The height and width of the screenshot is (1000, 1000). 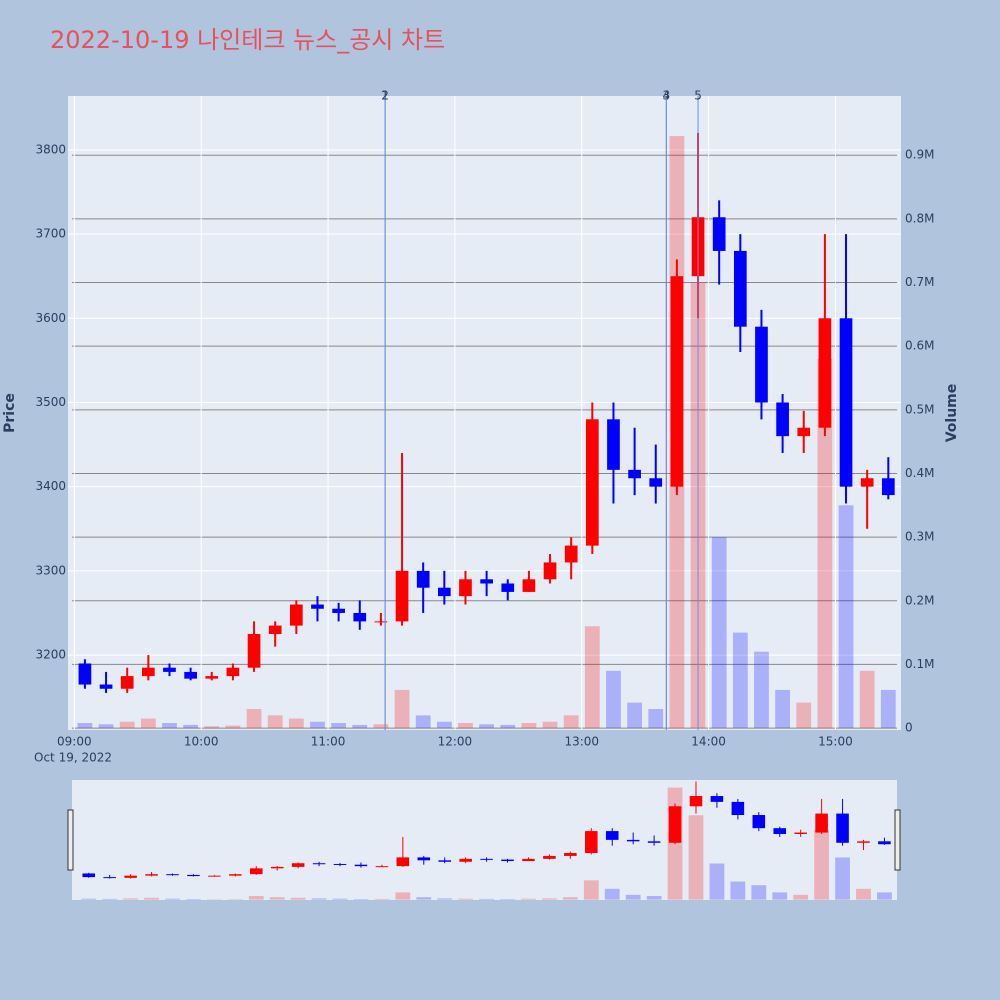 I want to click on x-tick-label: 12:00, so click(x=455, y=742).